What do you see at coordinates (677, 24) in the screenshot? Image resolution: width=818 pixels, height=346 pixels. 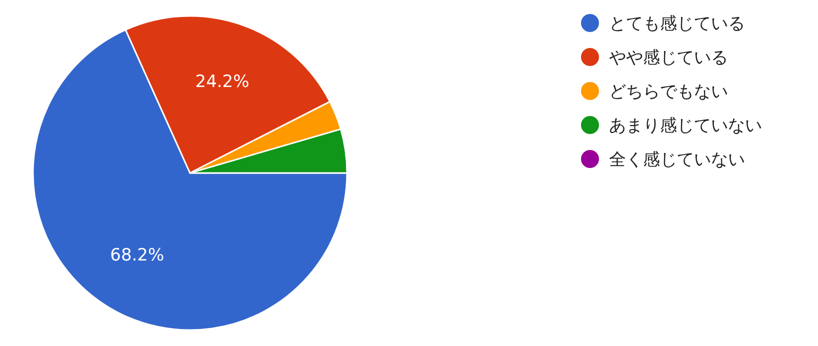 I see `legend-label: とても感じている` at bounding box center [677, 24].